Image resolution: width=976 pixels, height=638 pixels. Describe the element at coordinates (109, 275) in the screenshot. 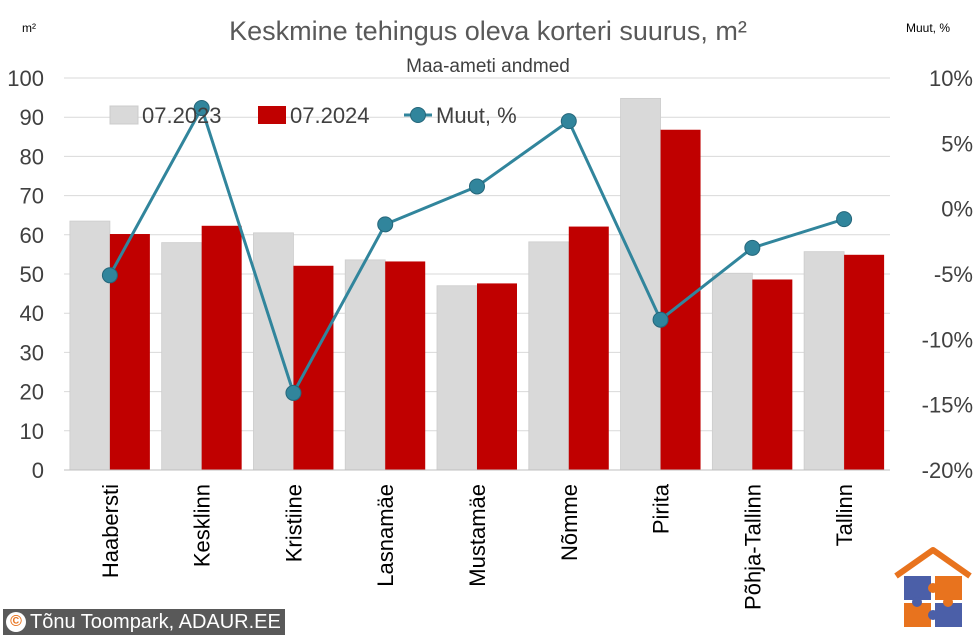

I see `change-point-Haabersti` at that location.